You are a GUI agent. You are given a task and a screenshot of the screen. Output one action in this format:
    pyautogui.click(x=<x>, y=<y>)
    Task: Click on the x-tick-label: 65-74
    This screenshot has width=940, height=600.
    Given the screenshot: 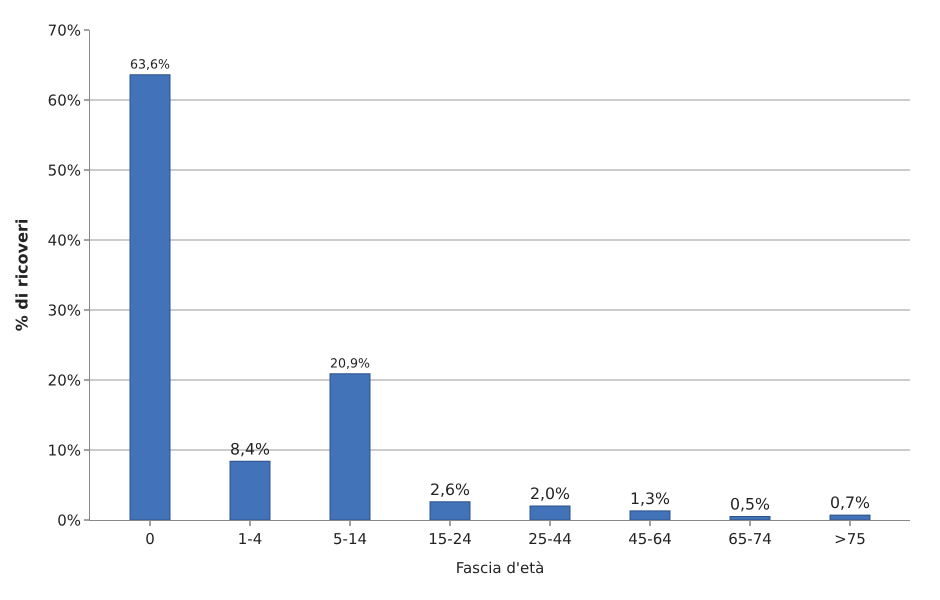 What is the action you would take?
    pyautogui.click(x=750, y=539)
    